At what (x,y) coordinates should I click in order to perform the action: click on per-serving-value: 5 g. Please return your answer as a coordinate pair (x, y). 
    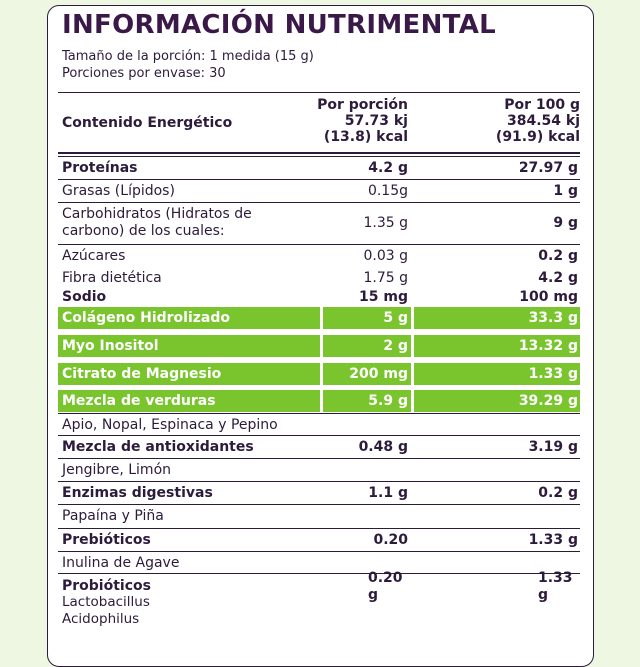
    Looking at the image, I should click on (395, 318).